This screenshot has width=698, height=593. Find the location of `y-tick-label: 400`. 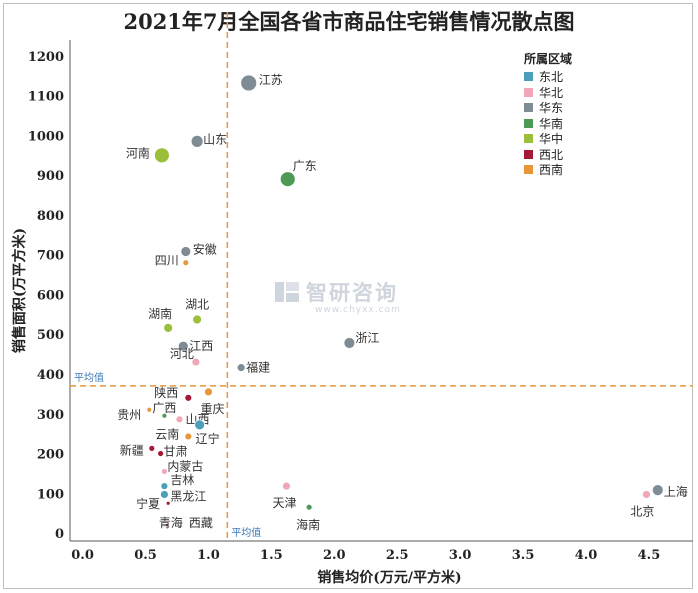

y-tick-label: 400 is located at coordinates (50, 375).